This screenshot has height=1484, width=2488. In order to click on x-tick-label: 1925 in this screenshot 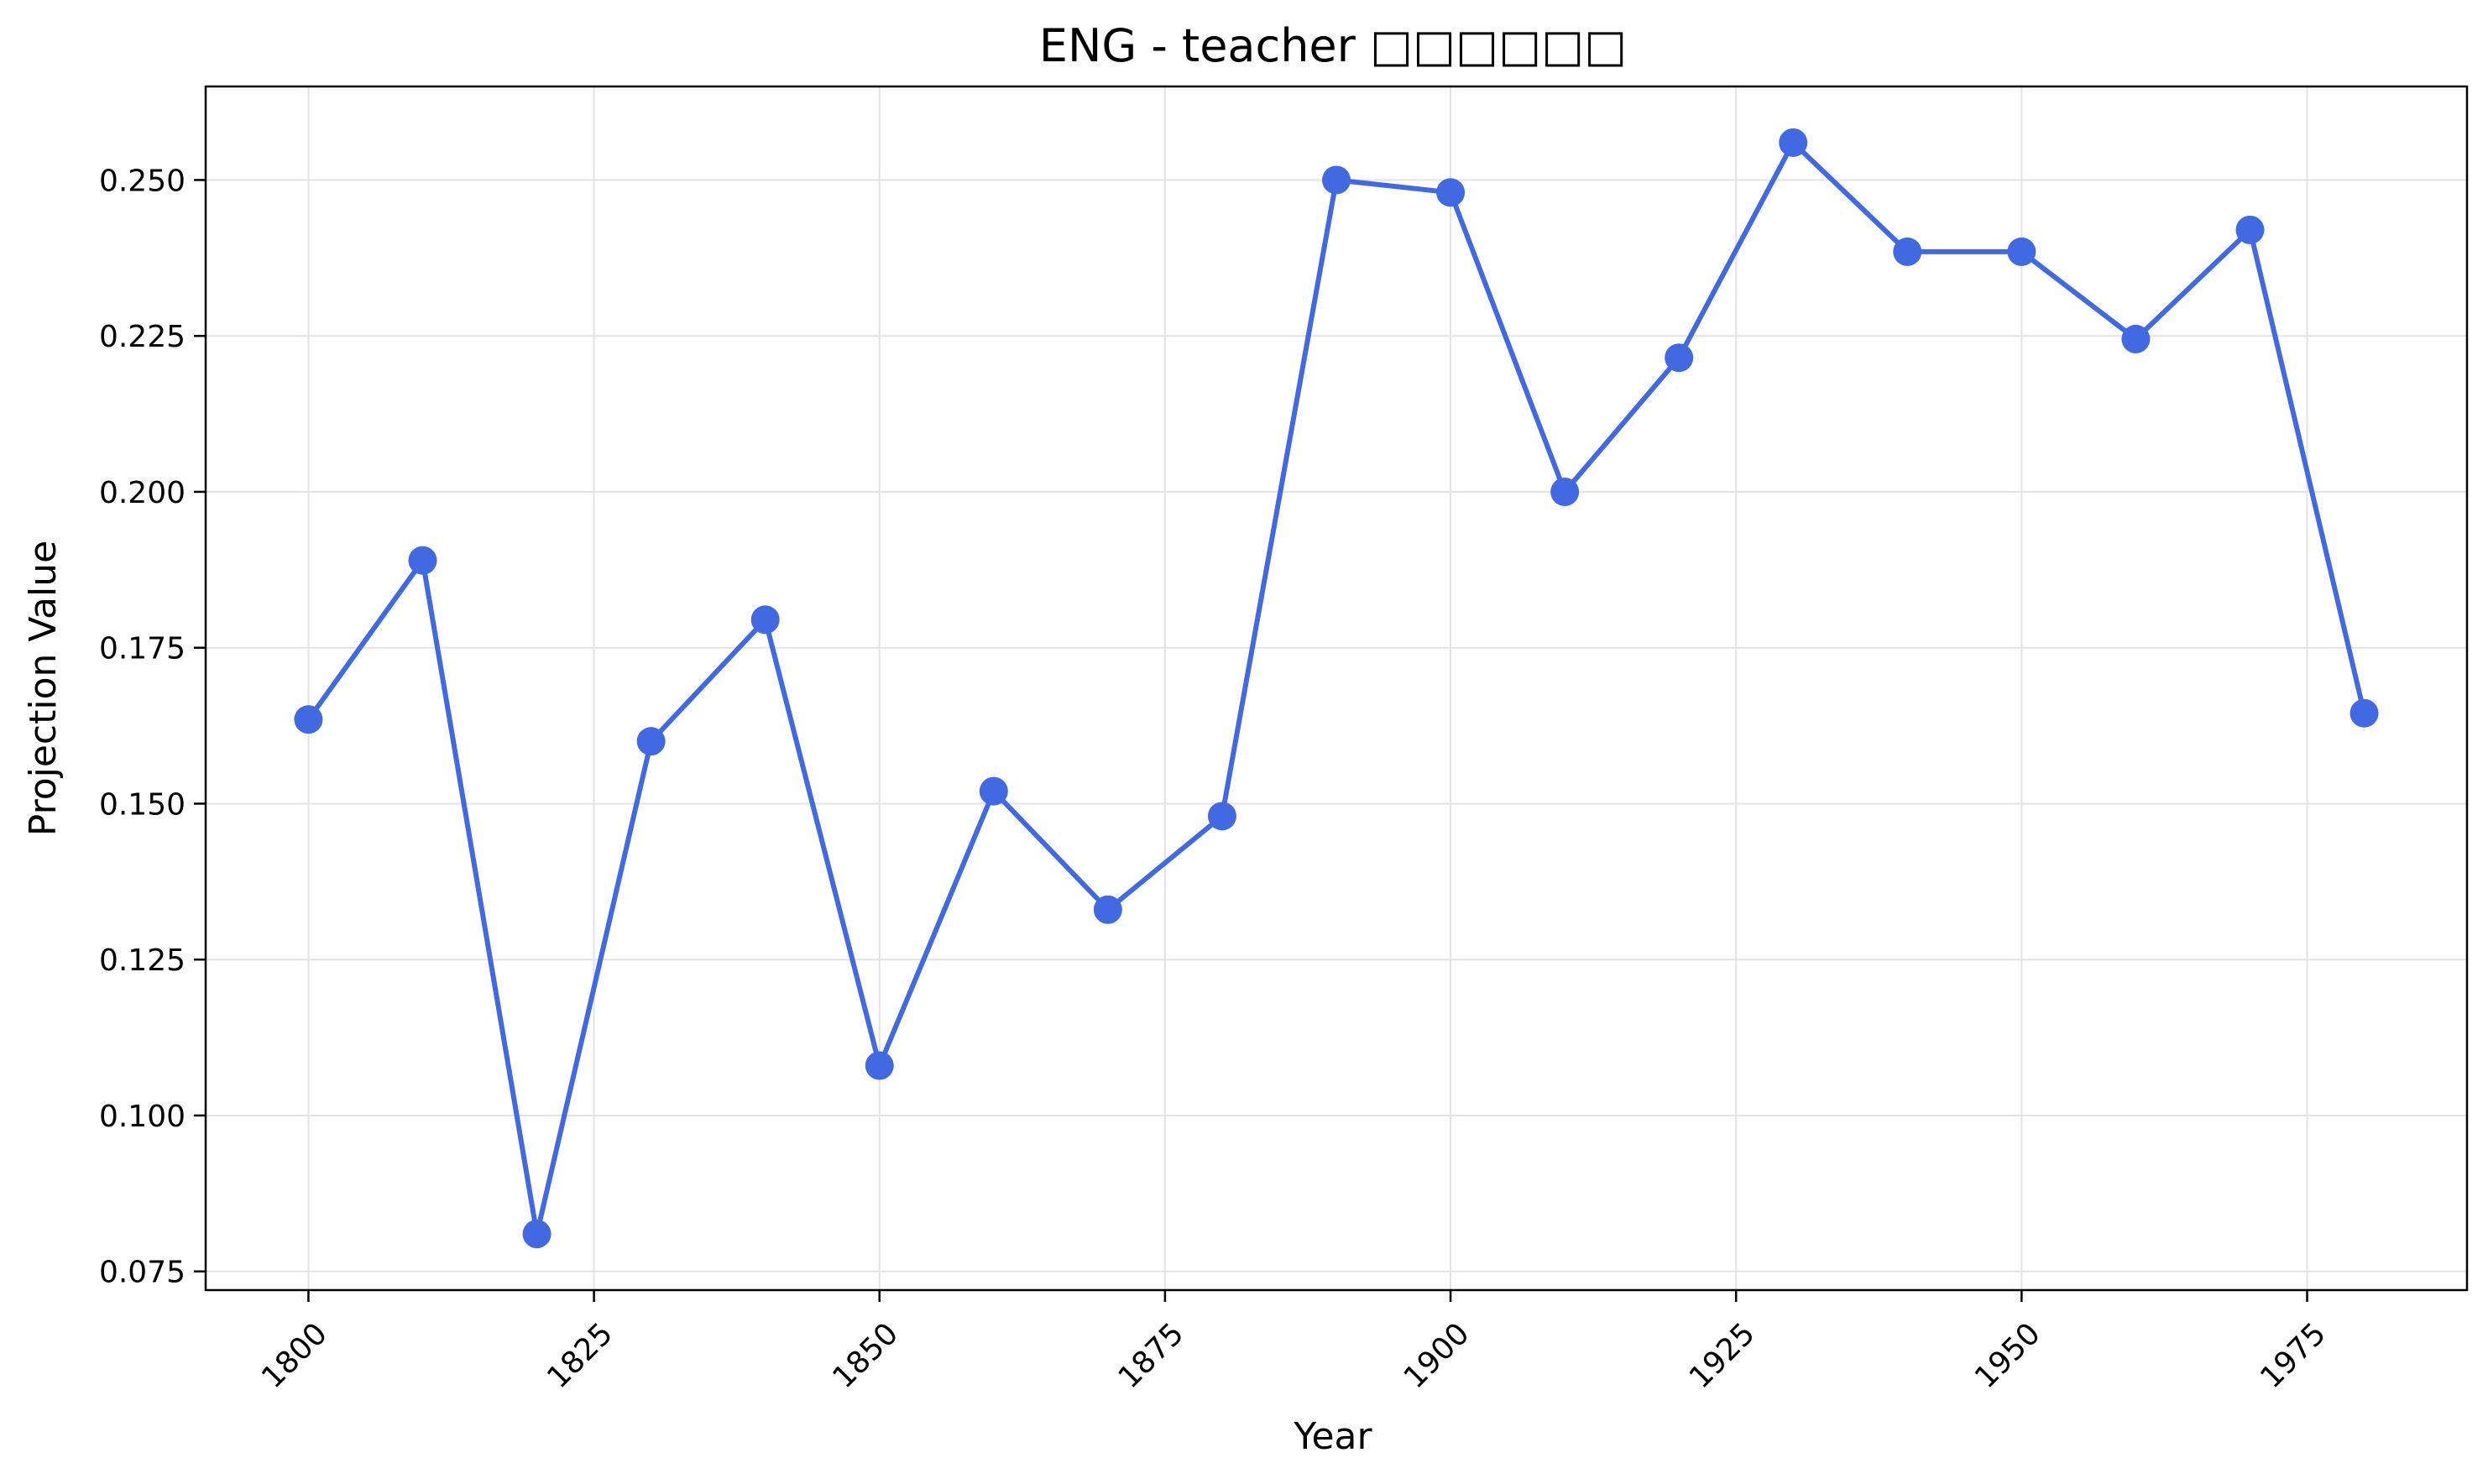, I will do `click(1722, 1355)`.